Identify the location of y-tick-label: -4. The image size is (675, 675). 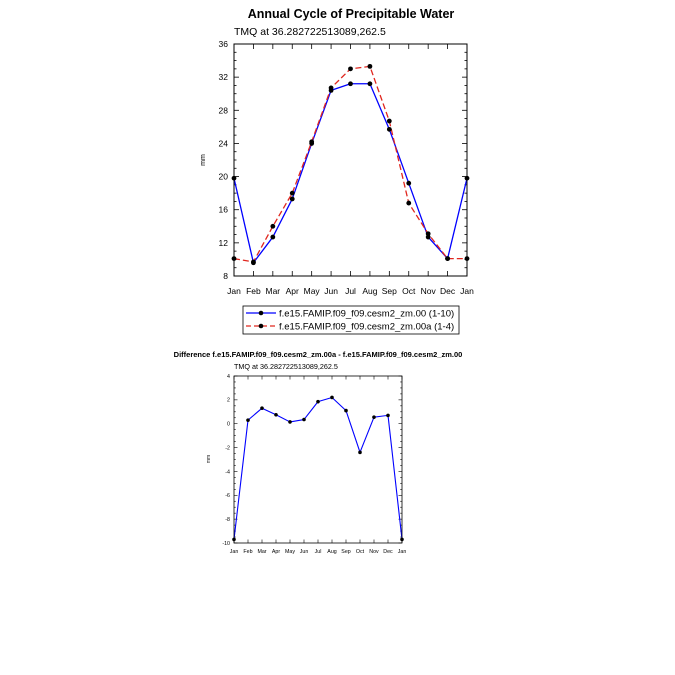
(227, 472).